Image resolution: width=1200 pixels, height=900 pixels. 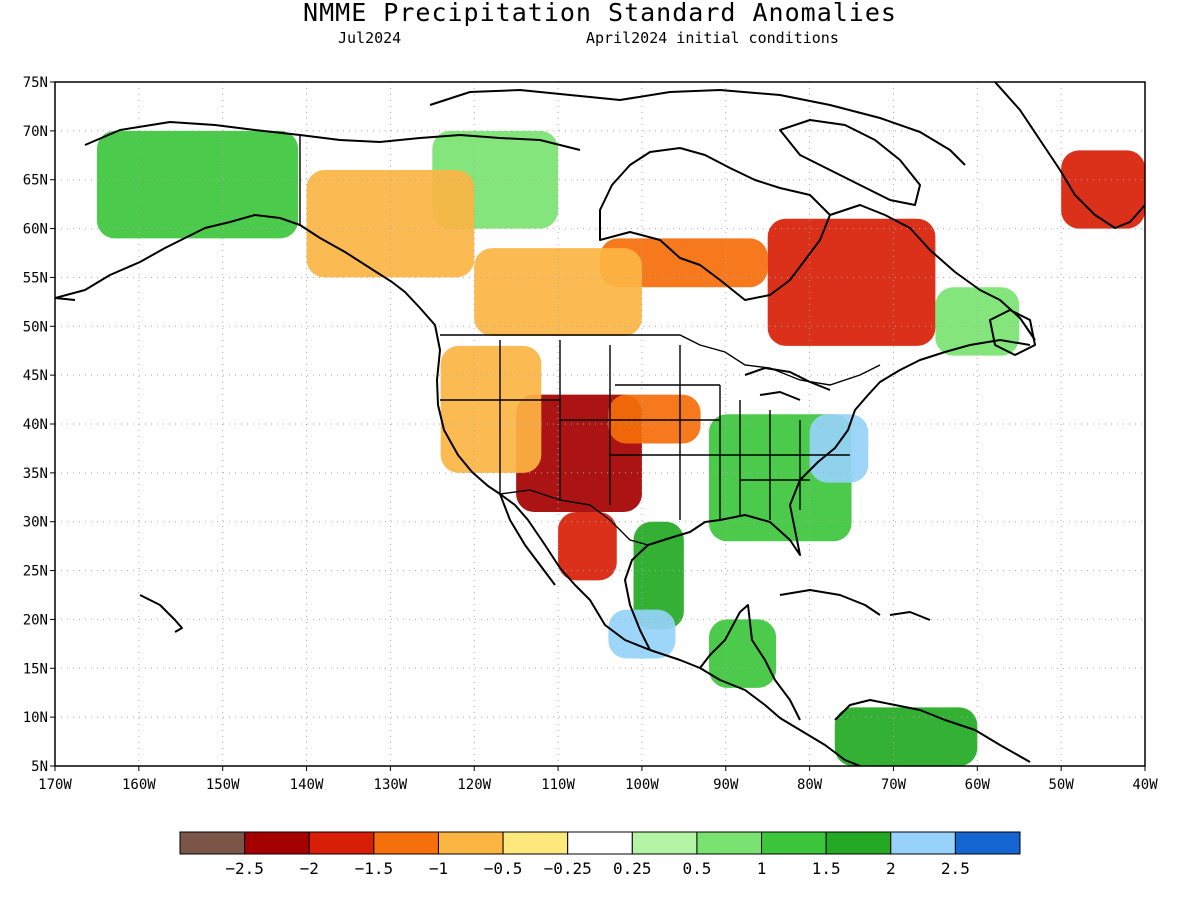 I want to click on colorbar-label: −0.25, so click(x=568, y=868).